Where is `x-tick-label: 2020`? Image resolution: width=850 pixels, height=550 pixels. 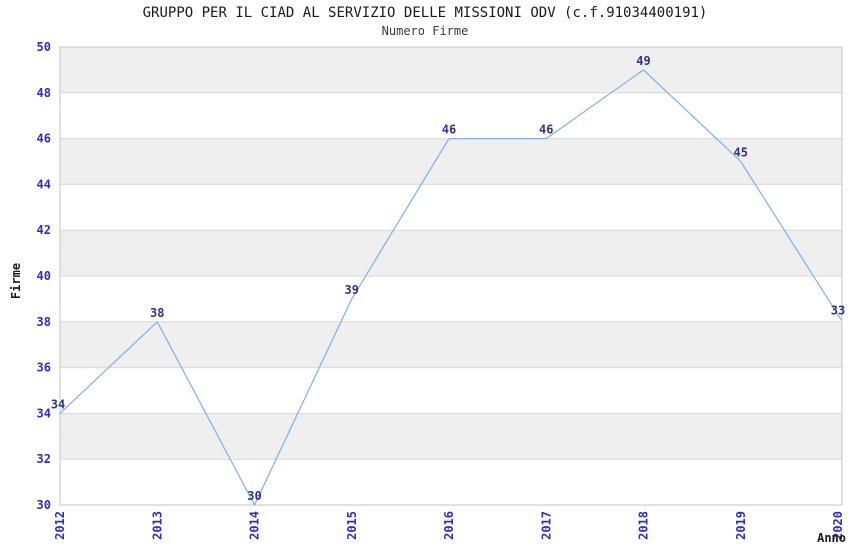 x-tick-label: 2020 is located at coordinates (838, 525).